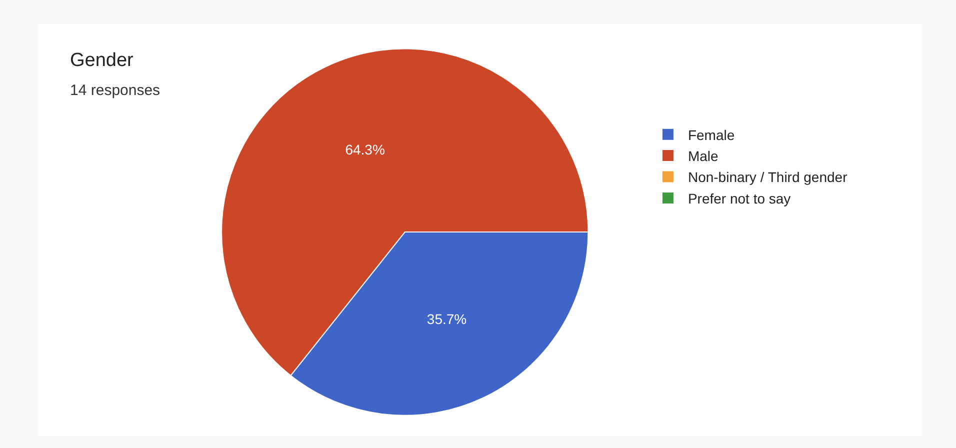 The image size is (956, 448). Describe the element at coordinates (102, 61) in the screenshot. I see `chart-title: Gender` at that location.